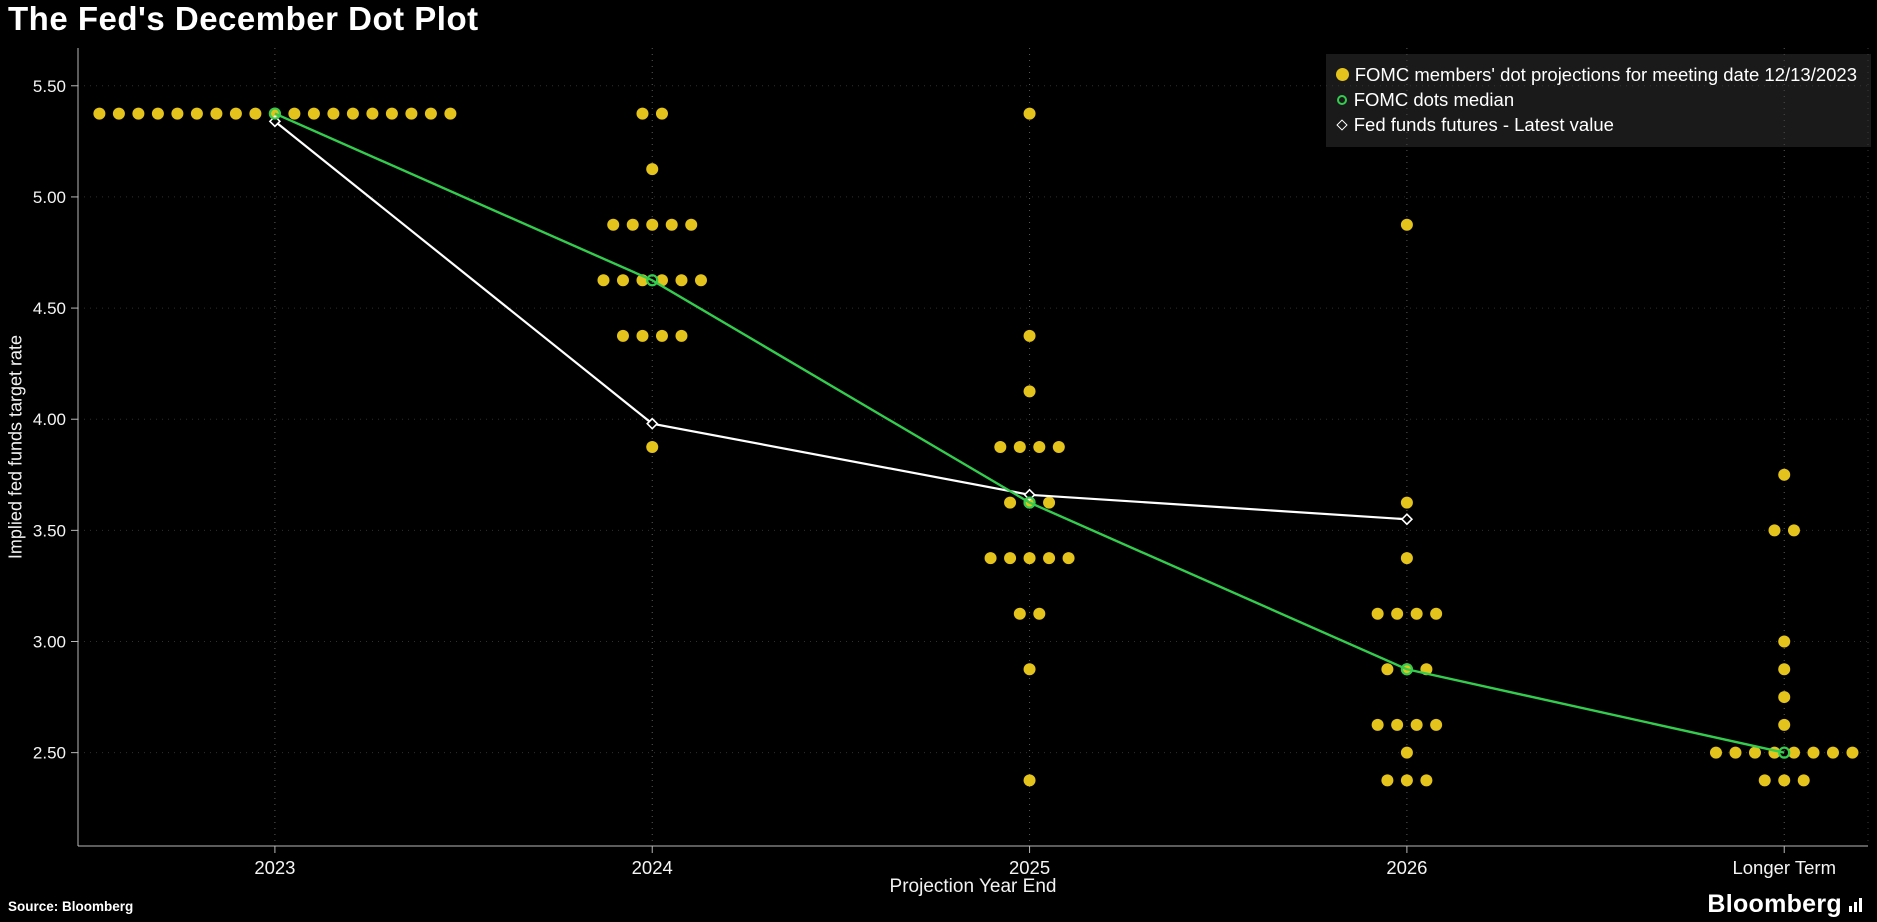  I want to click on x-axis-title: Projection Year End, so click(973, 886).